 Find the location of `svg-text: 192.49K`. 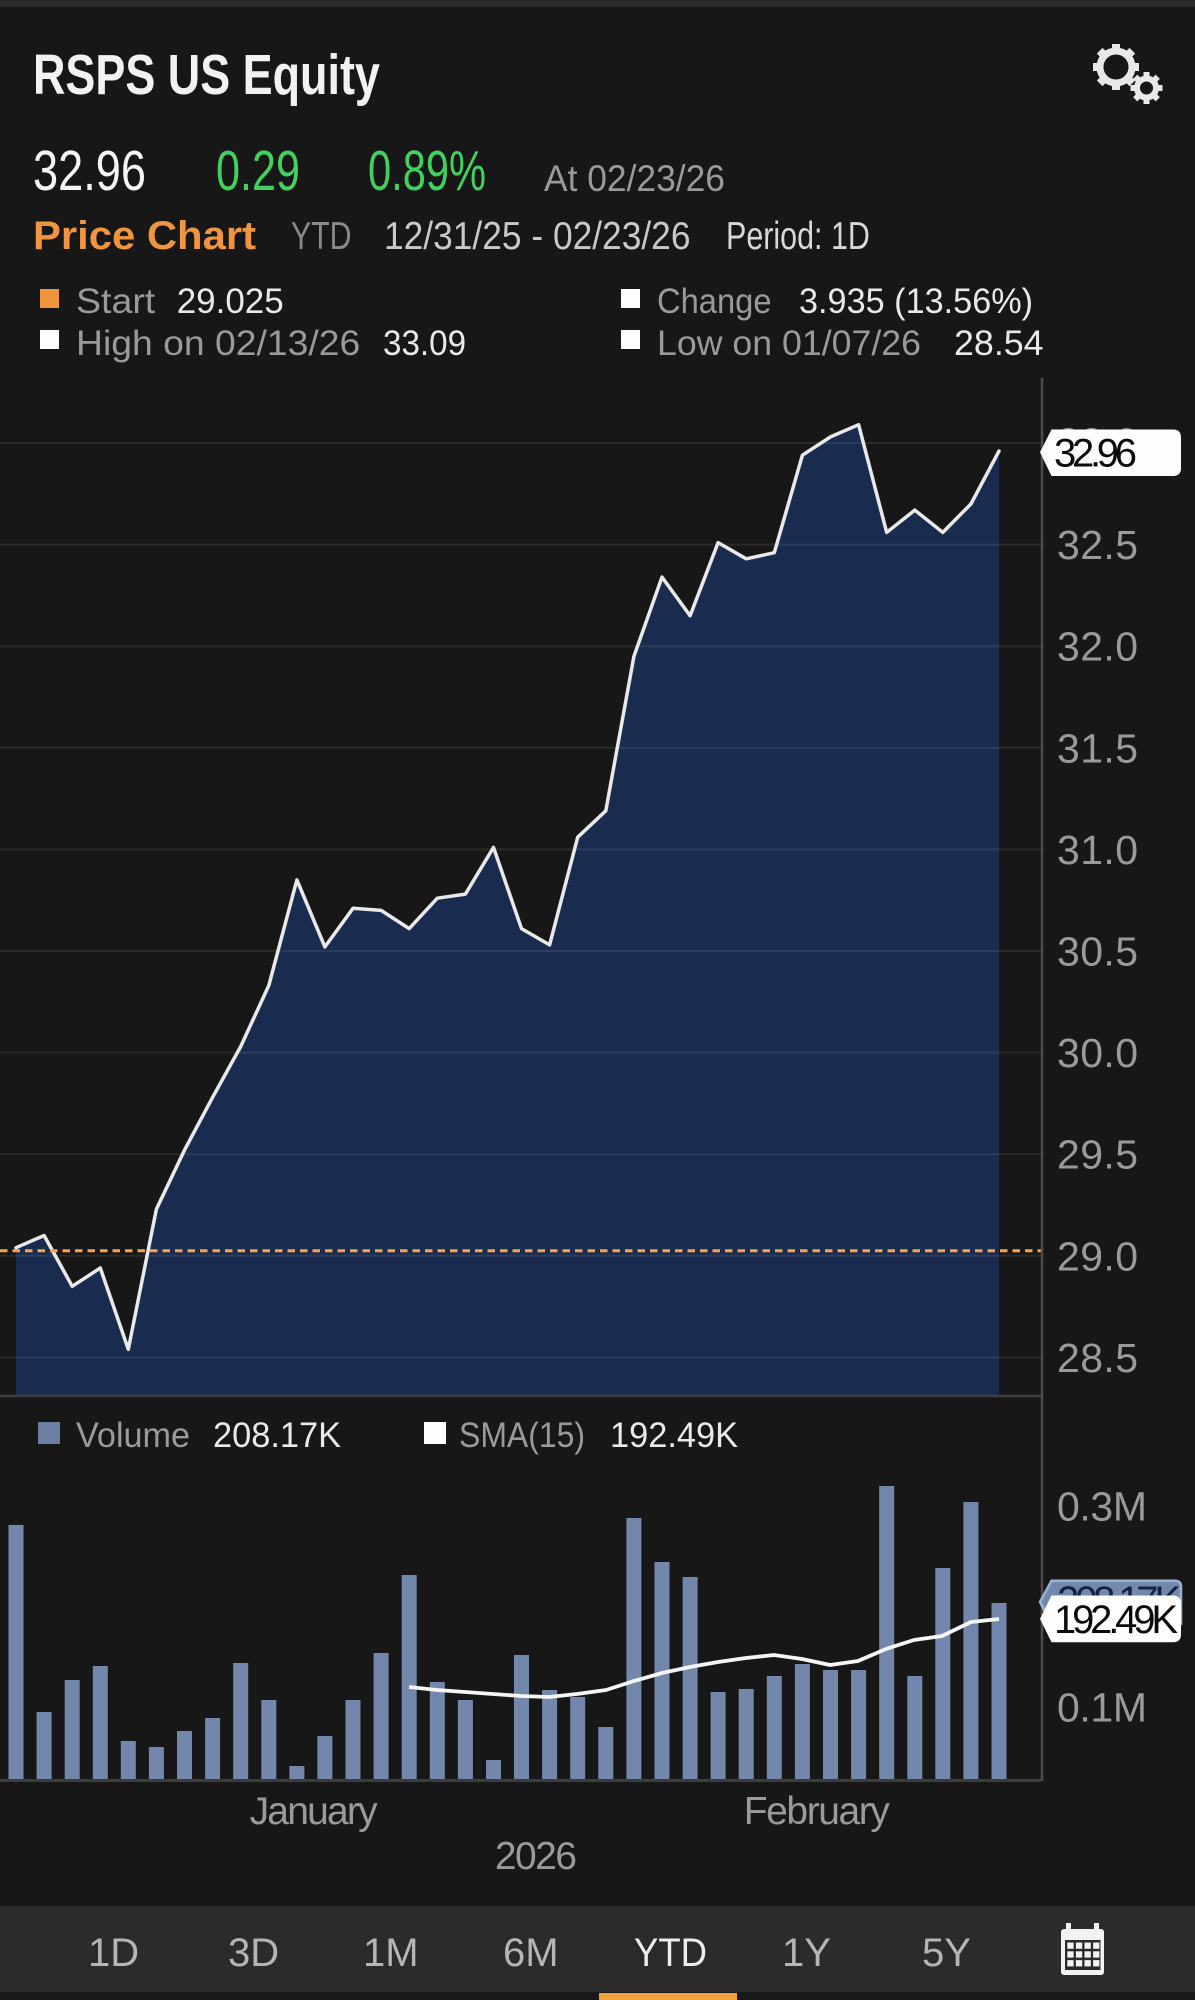

svg-text: 192.49K is located at coordinates (1116, 1620).